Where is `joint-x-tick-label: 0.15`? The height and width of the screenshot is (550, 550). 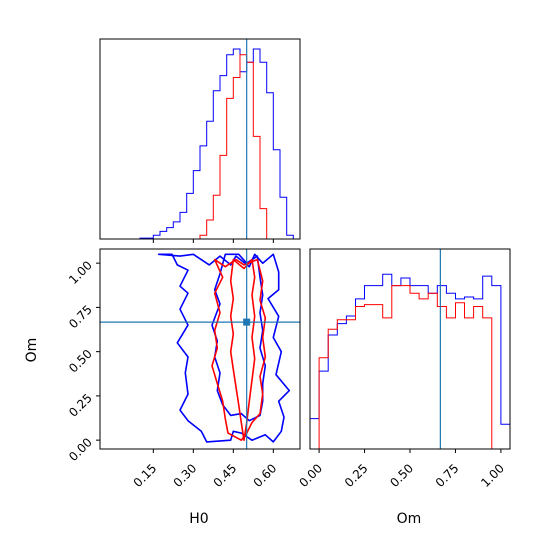 joint-x-tick-label: 0.15 is located at coordinates (145, 475).